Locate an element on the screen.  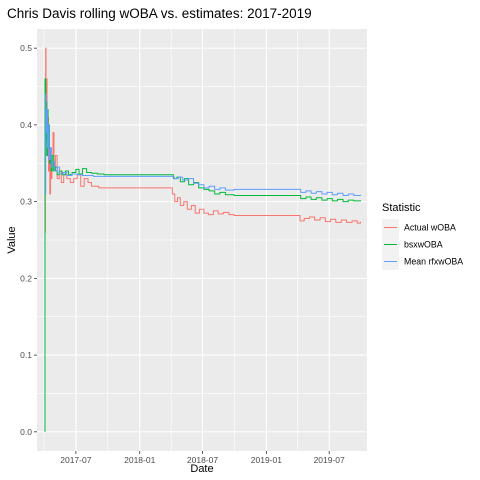
y-tick-label: 0.5 is located at coordinates (26, 48).